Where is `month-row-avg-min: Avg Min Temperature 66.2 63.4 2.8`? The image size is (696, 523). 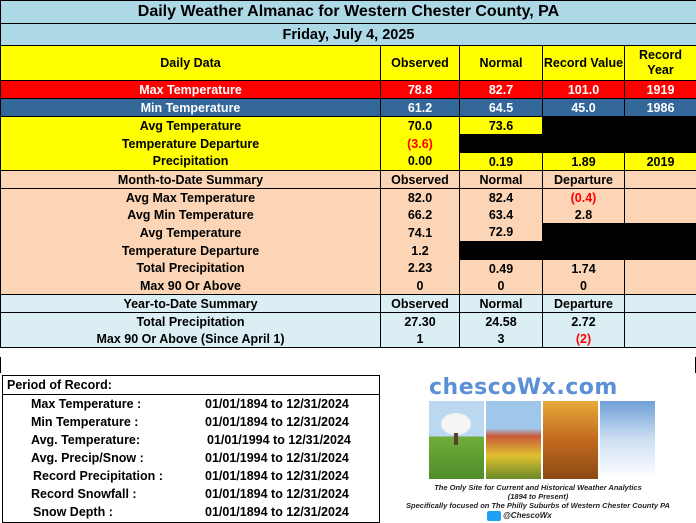
month-row-avg-min: Avg Min Temperature 66.2 63.4 2.8 is located at coordinates (348, 215).